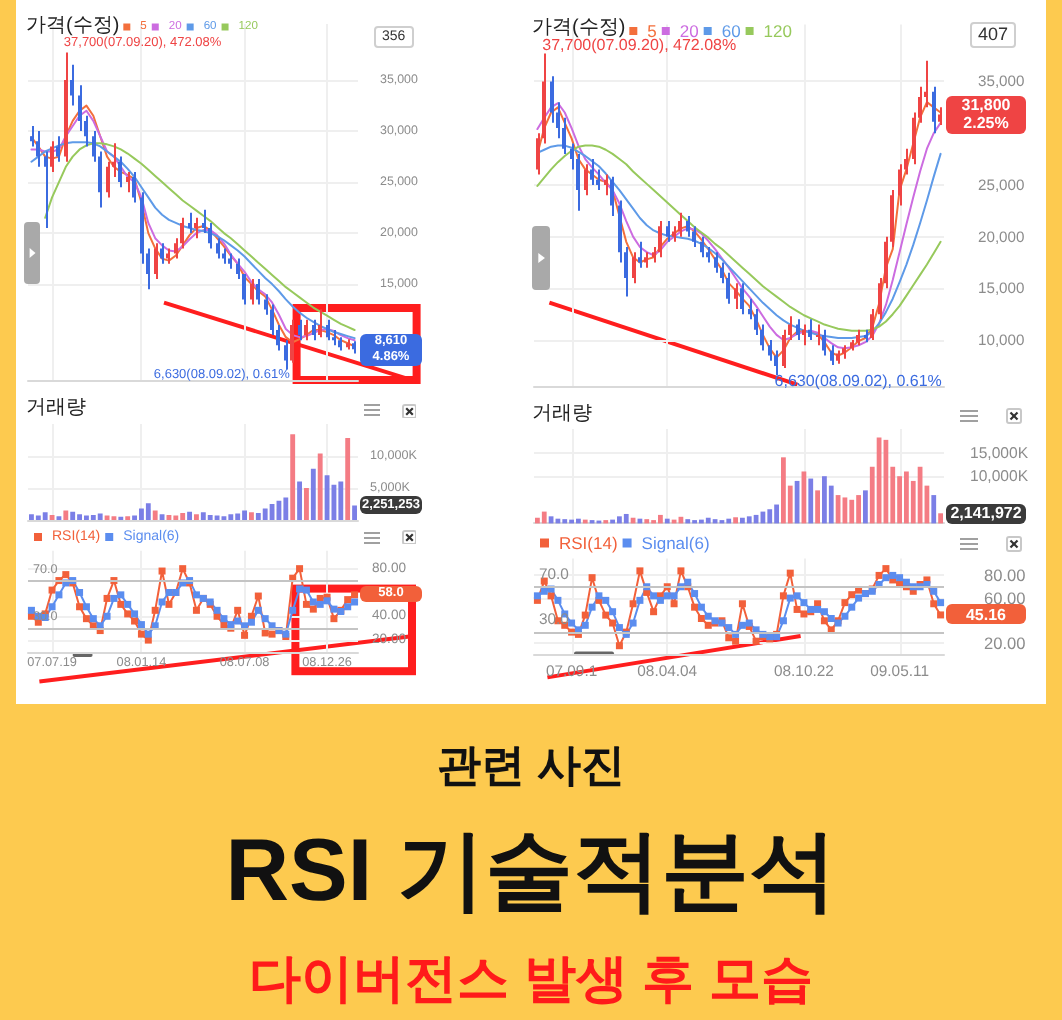 Image resolution: width=1062 pixels, height=1020 pixels. I want to click on legend-label: Signal(6), so click(675, 543).